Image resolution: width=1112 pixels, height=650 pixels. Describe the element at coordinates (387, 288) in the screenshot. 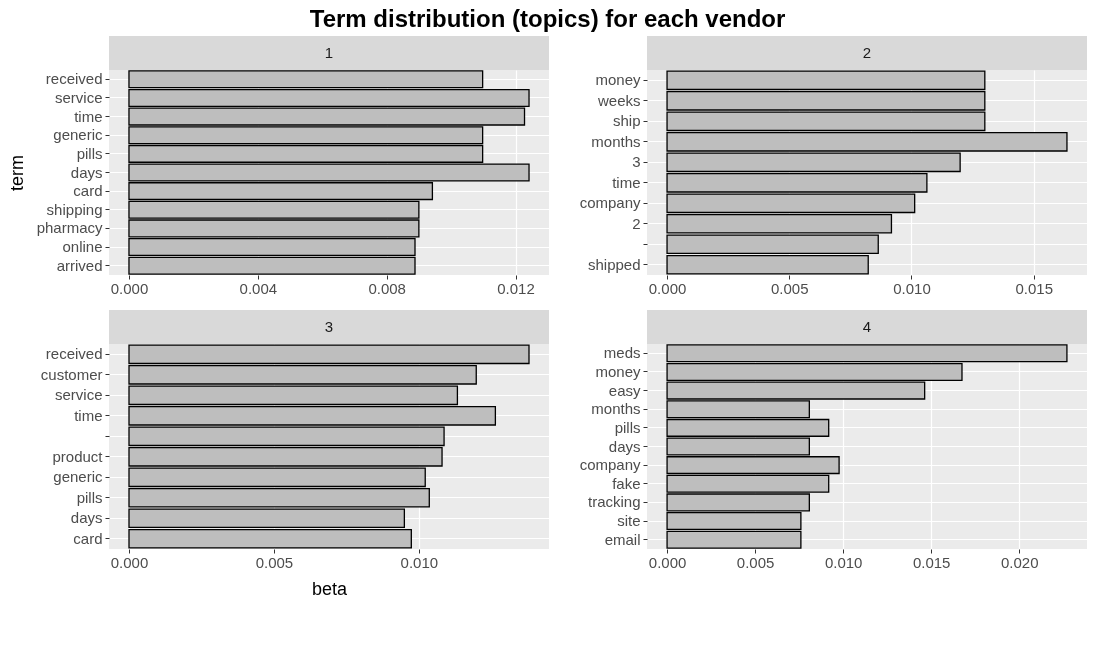

I see `x-tick-label: 0.008` at that location.